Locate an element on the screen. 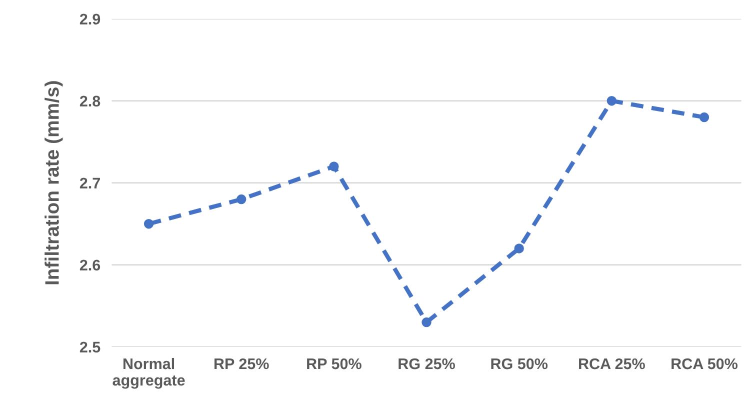 This screenshot has height=401, width=745. x-tick-label: RG 50% is located at coordinates (519, 364).